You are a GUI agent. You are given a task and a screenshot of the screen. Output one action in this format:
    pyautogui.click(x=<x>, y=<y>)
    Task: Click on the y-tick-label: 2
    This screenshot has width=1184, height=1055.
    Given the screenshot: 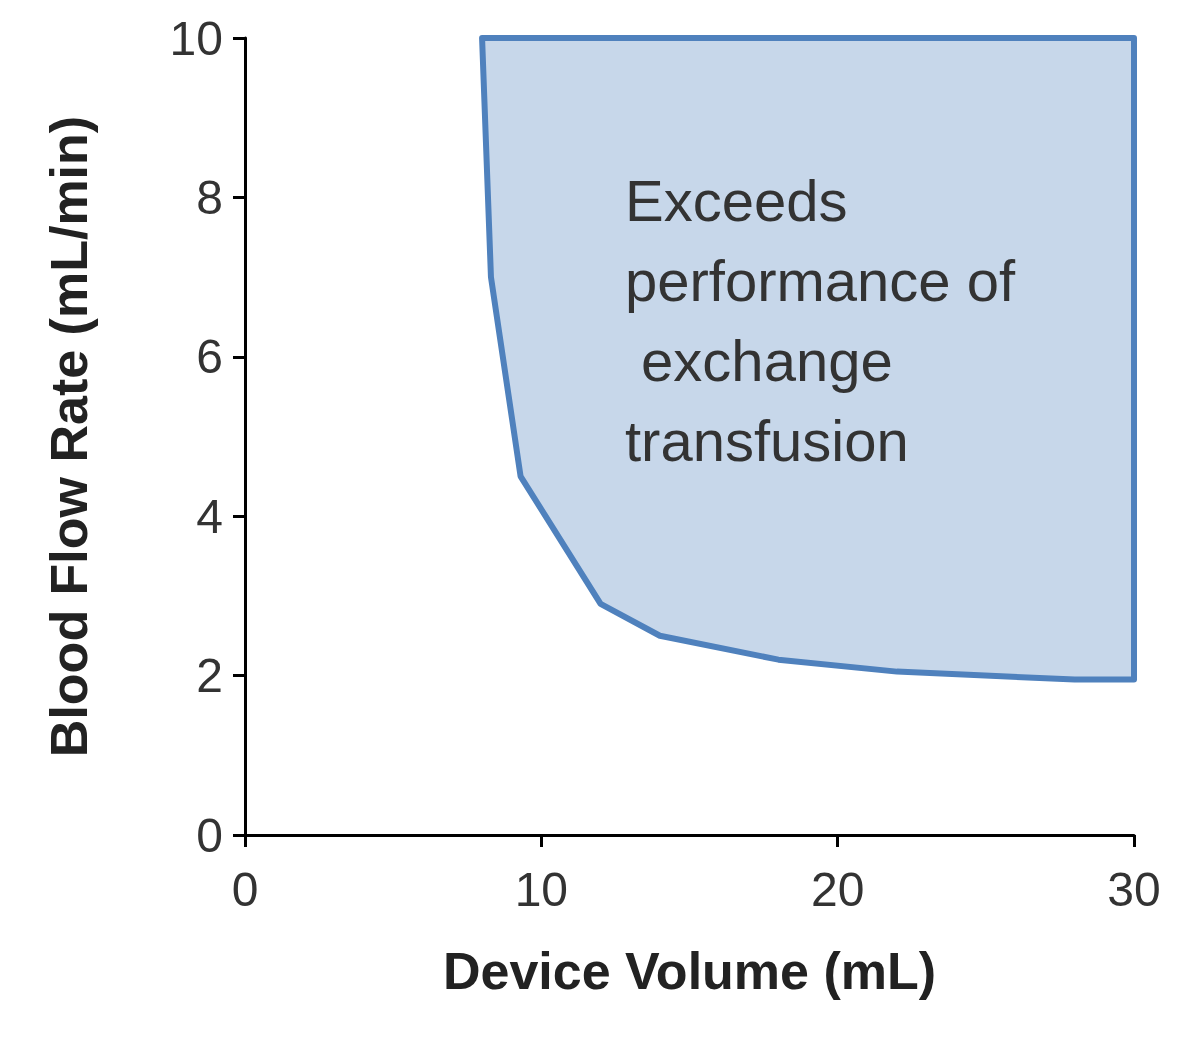 What is the action you would take?
    pyautogui.click(x=209, y=676)
    